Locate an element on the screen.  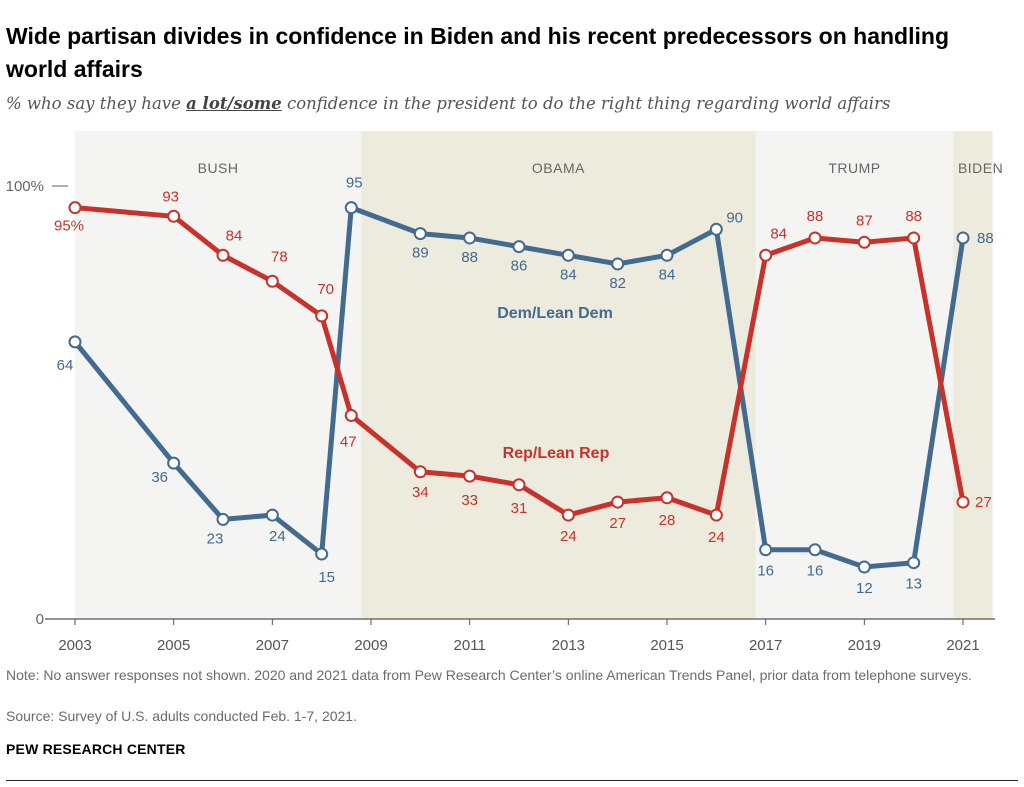
point-dem-2014 is located at coordinates (618, 264).